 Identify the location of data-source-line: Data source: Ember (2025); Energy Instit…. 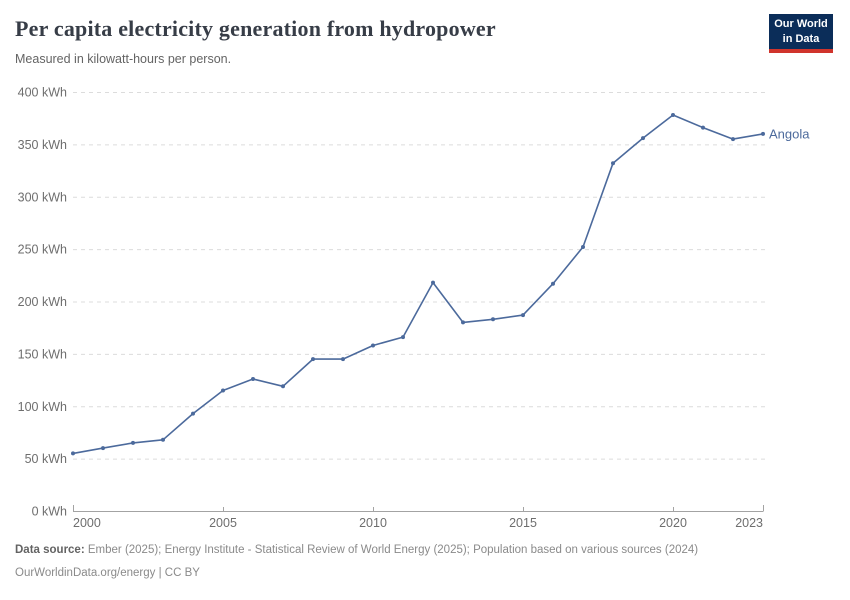
(425, 551).